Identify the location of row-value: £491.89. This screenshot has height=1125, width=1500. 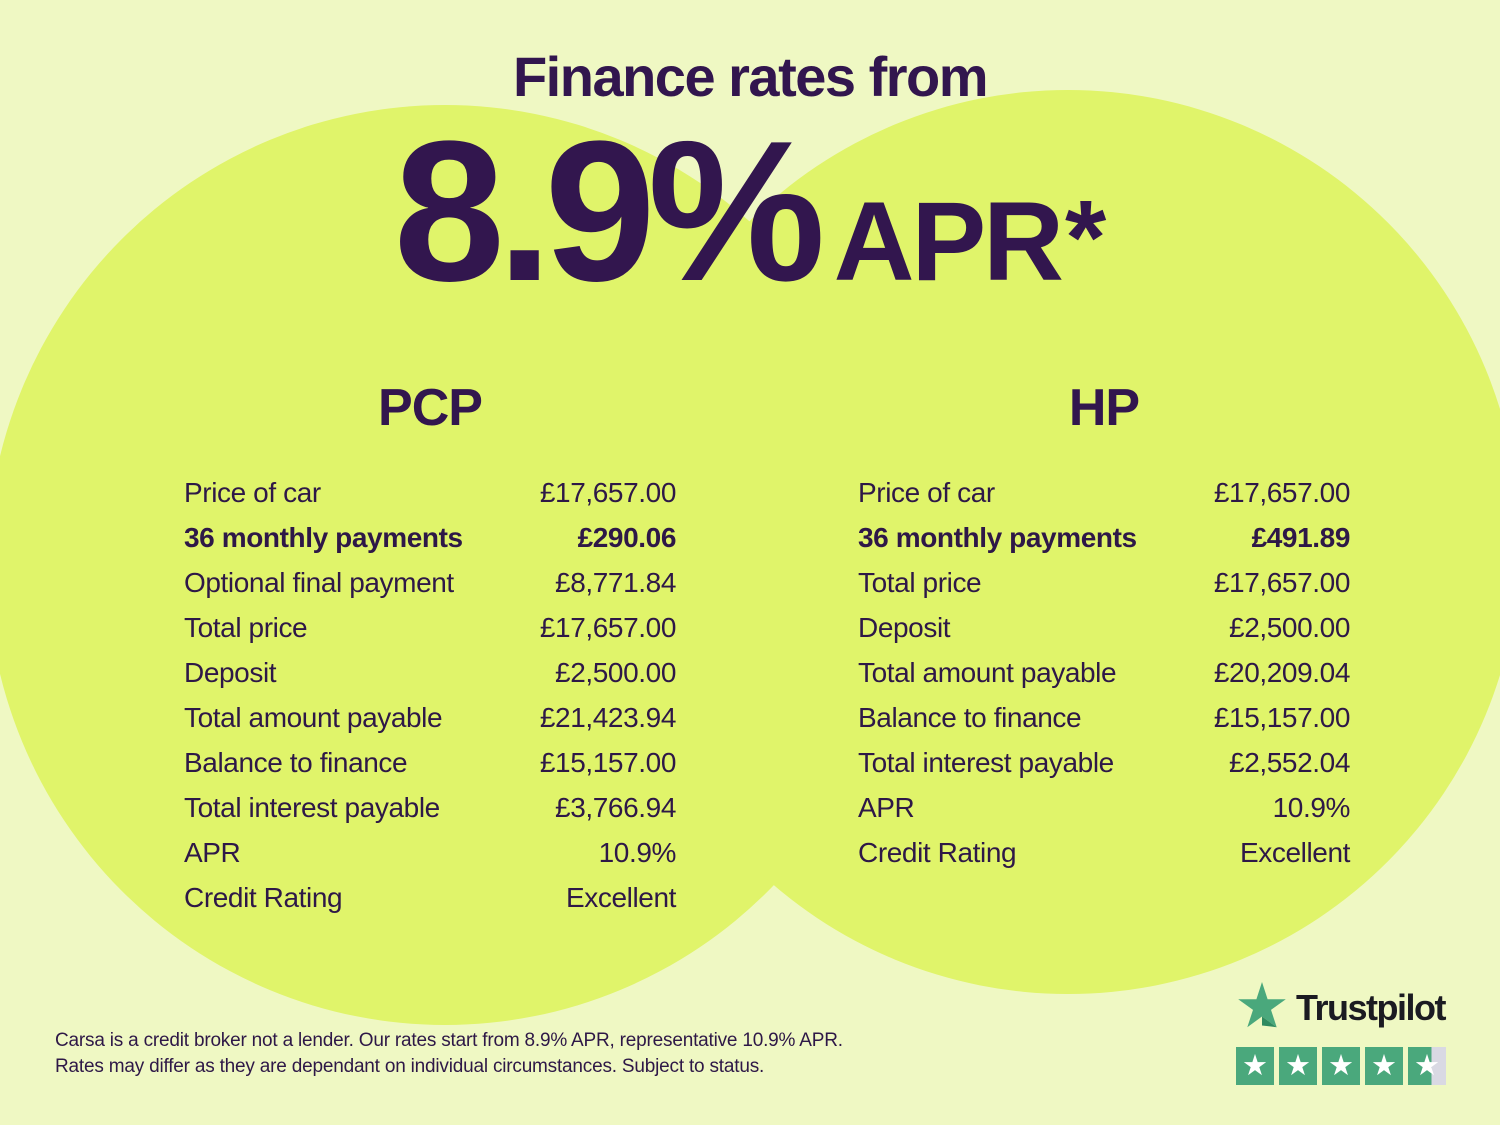
(1301, 537).